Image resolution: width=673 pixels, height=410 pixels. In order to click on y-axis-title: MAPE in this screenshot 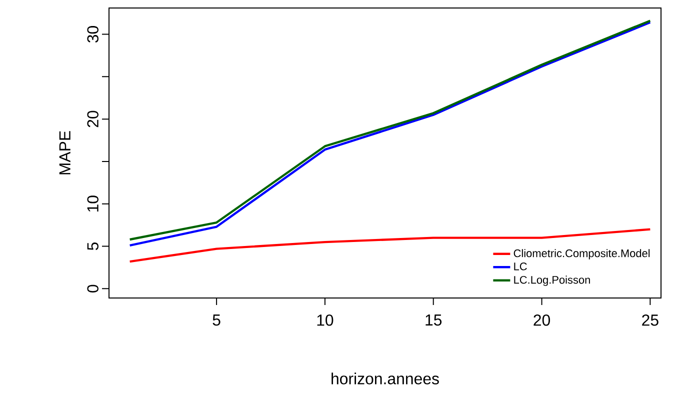, I will do `click(64, 152)`.